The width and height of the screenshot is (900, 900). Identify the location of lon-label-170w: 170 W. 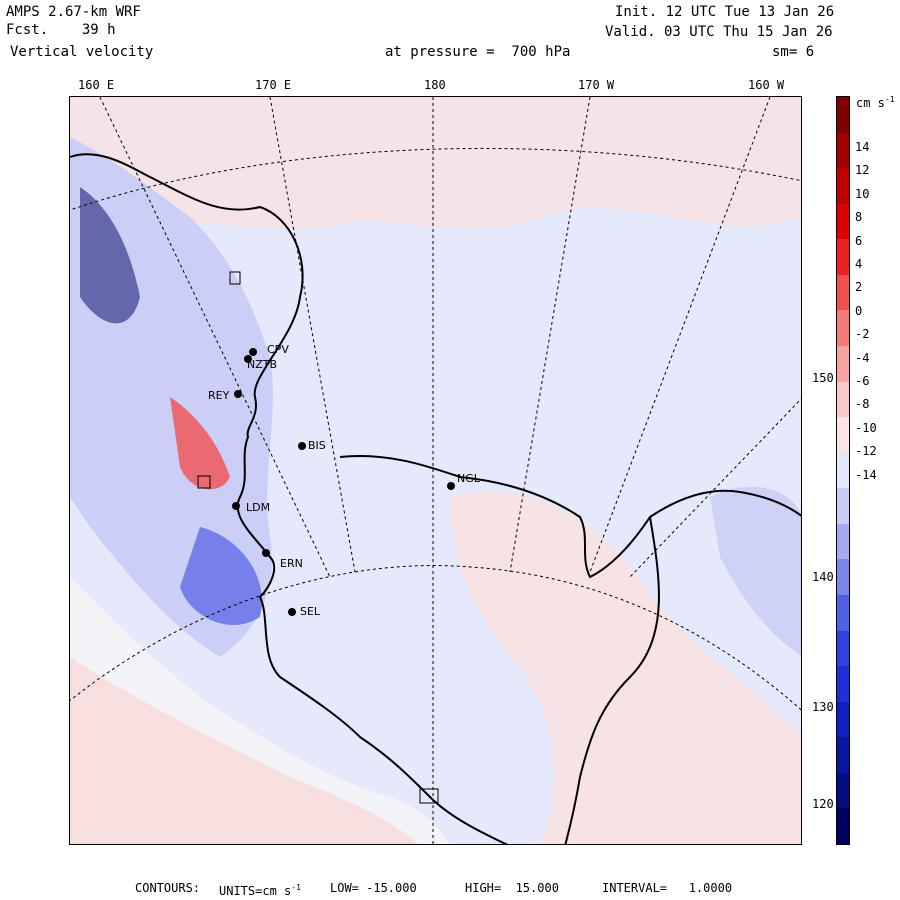
(596, 85).